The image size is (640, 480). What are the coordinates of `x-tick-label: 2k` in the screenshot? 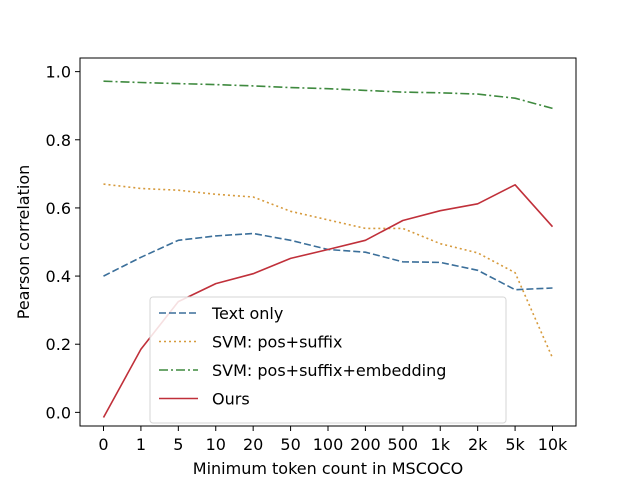 It's located at (478, 444).